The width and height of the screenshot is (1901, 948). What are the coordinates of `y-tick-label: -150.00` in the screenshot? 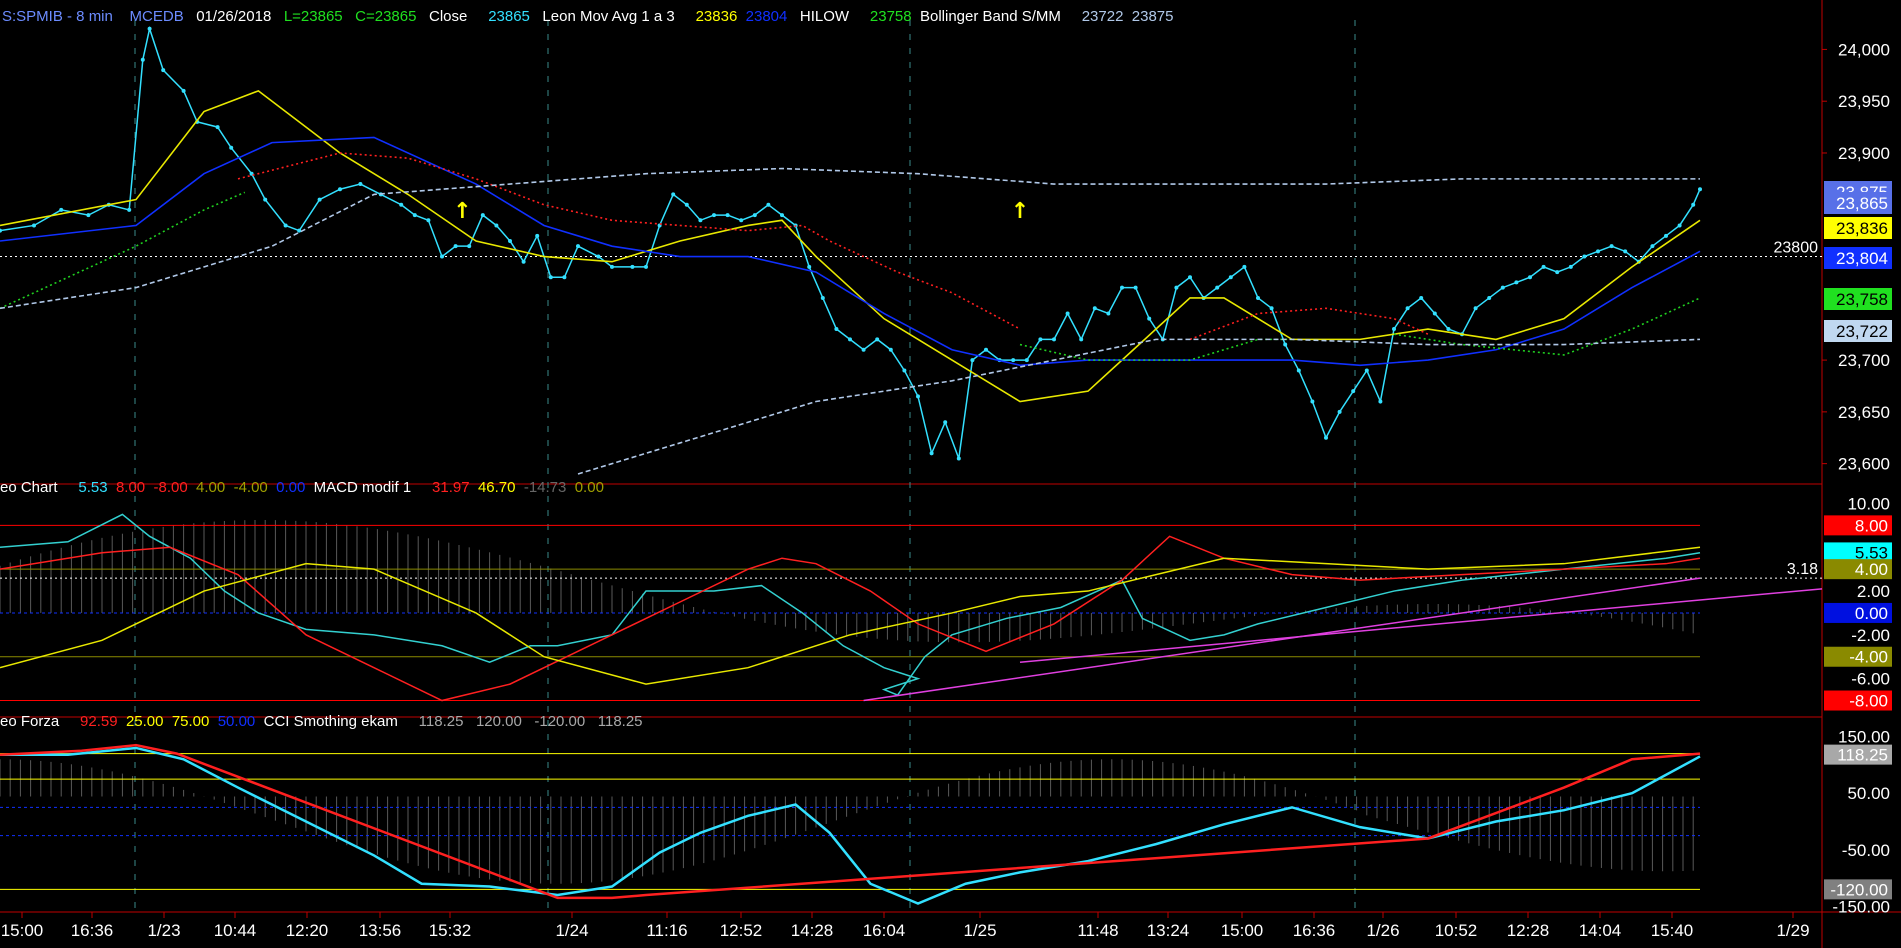 It's located at (1861, 906).